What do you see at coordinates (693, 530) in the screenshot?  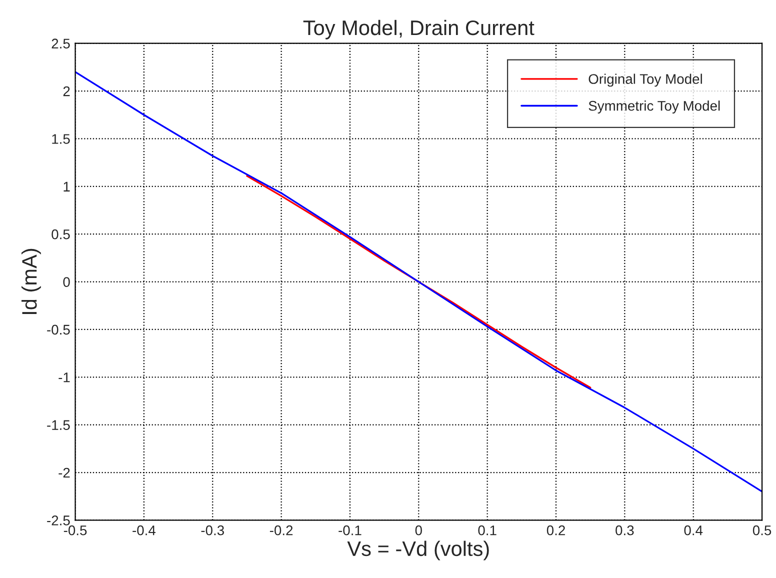 I see `x-tick-label: 0.4` at bounding box center [693, 530].